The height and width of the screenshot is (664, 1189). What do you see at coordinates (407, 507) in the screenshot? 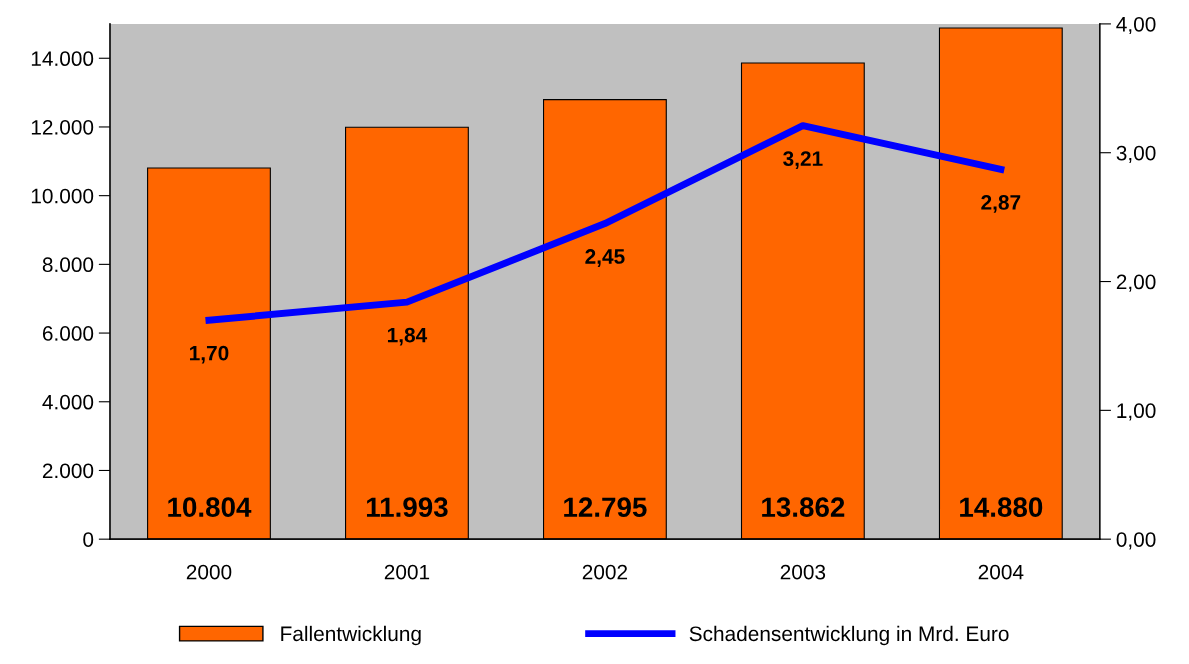
I see `data-label: 11.993` at bounding box center [407, 507].